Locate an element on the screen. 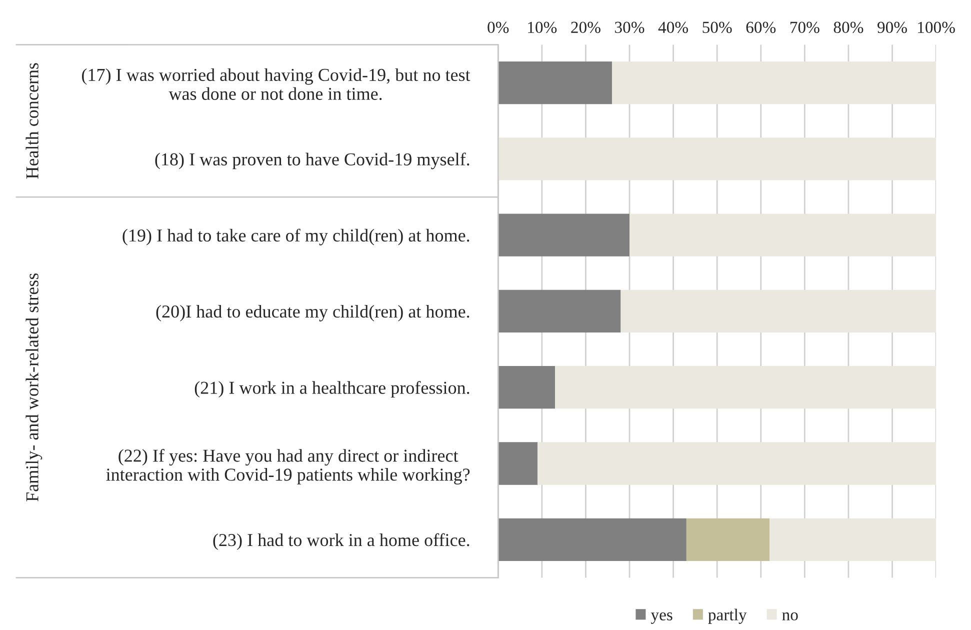 This screenshot has width=971, height=630. y-tick-label: (19) I had to take care of my child(ren) at home. is located at coordinates (296, 237).